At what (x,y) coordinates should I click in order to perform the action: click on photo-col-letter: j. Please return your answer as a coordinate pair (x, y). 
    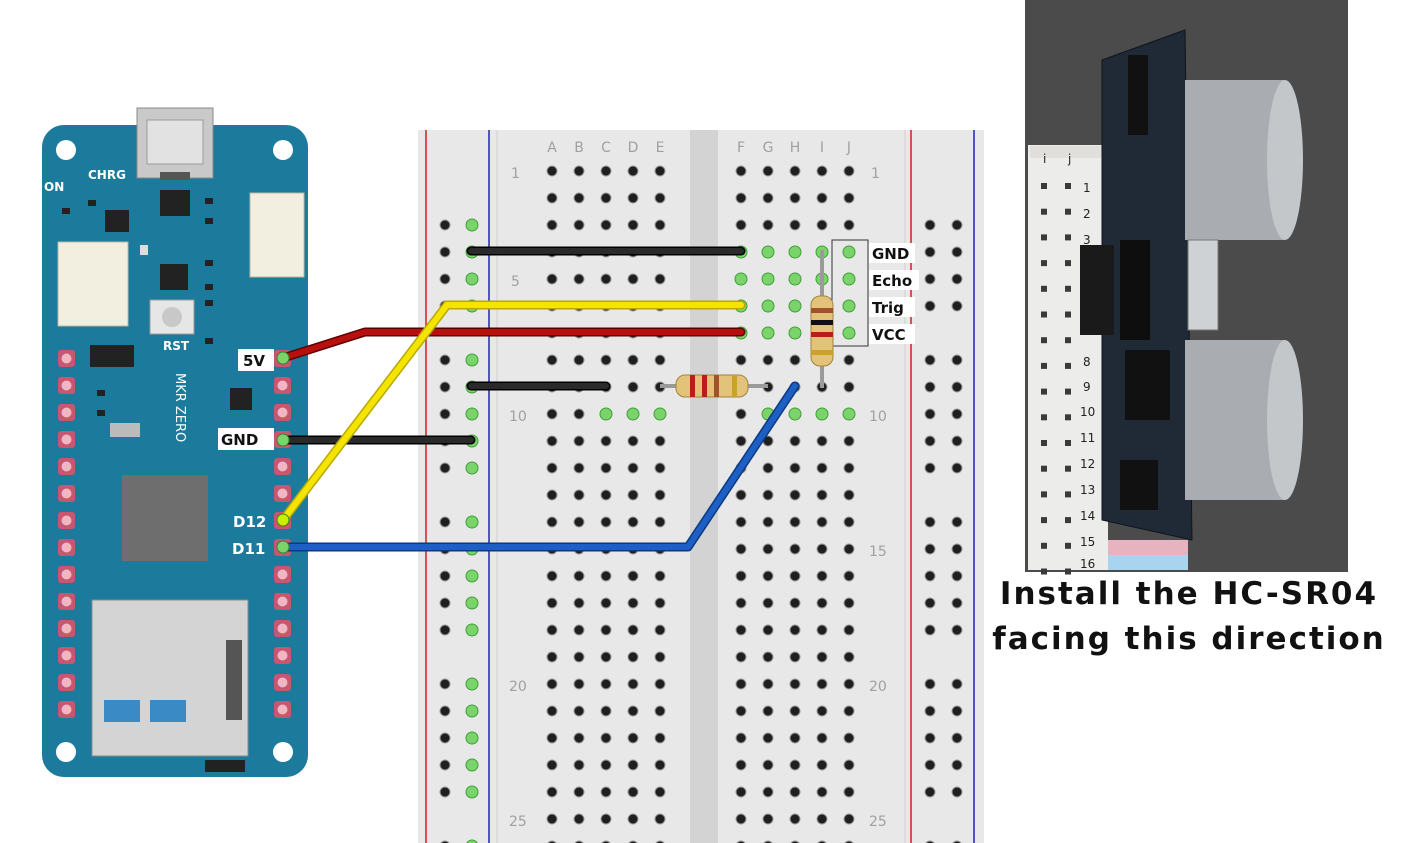
    Looking at the image, I should click on (1069, 159).